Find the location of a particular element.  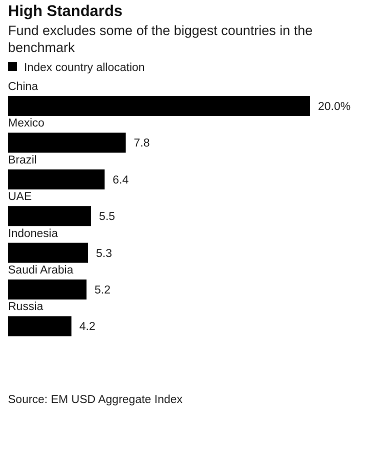

data-label: 6.4 is located at coordinates (121, 180).